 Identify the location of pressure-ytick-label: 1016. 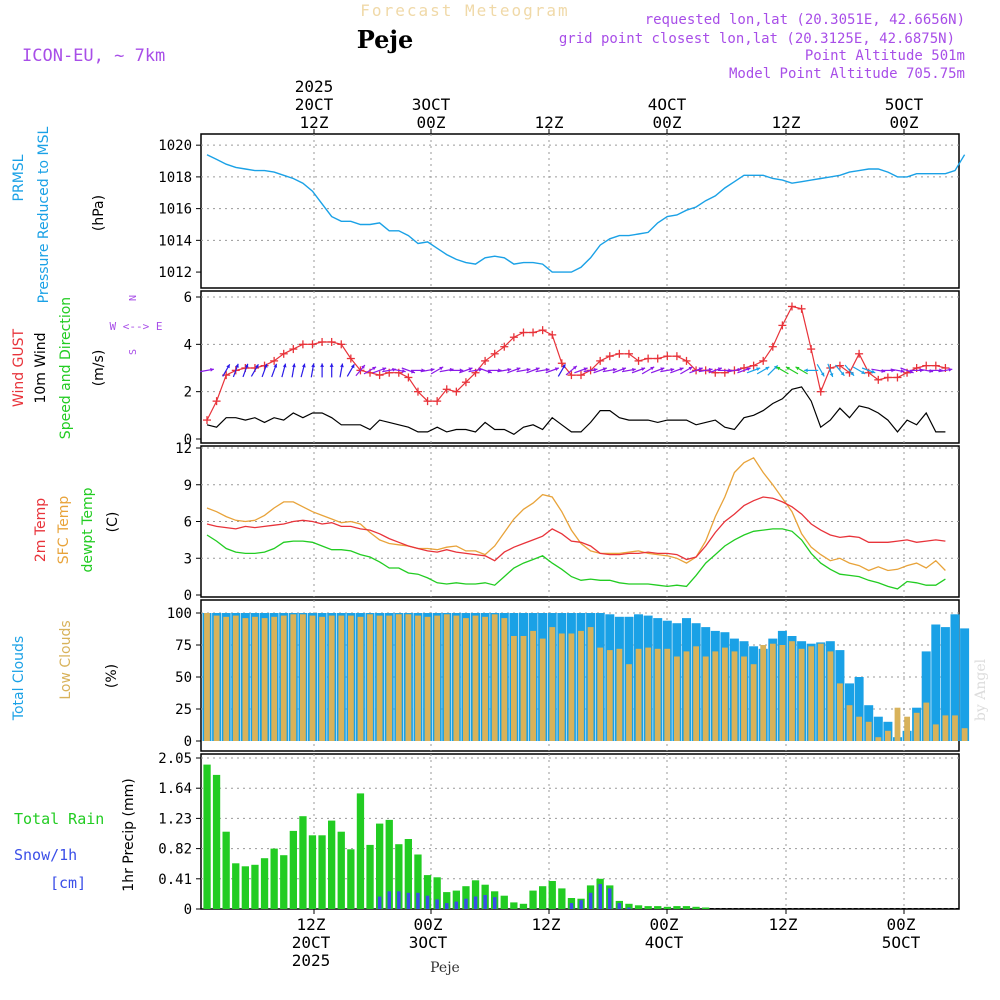
(175, 210).